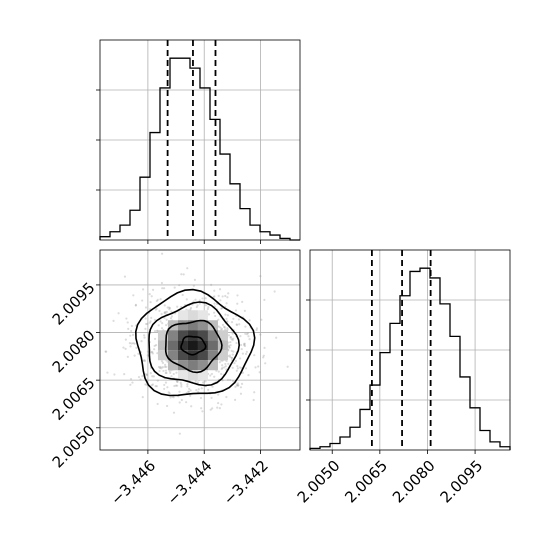 The image size is (550, 550). I want to click on joint-grid, so click(200, 350).